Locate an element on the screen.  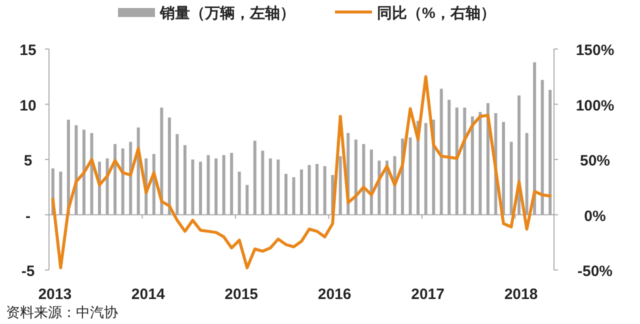
y2-tick-label: 0% is located at coordinates (595, 216).